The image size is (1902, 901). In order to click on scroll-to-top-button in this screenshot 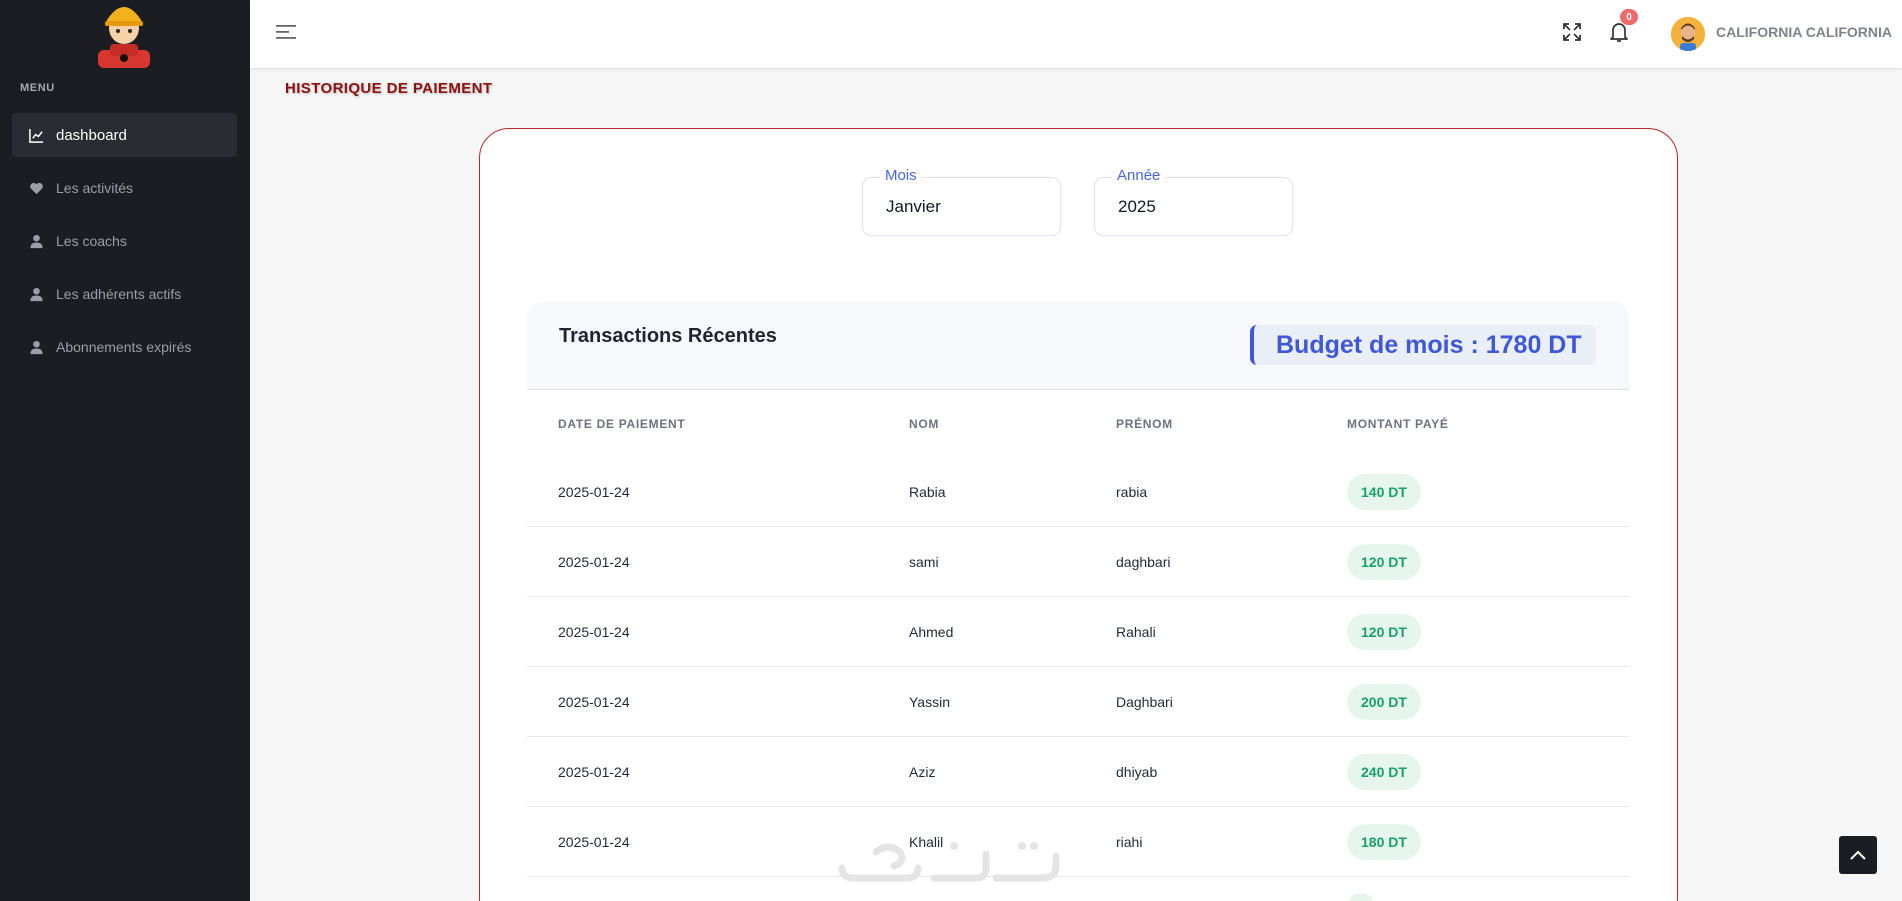, I will do `click(1858, 855)`.